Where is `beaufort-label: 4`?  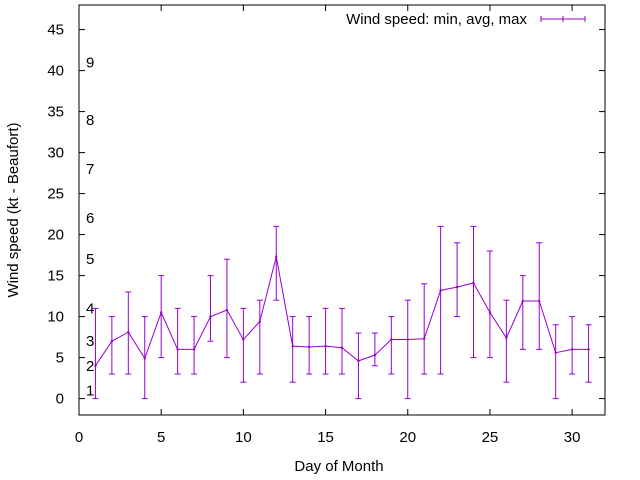
beaufort-label: 4 is located at coordinates (90, 308).